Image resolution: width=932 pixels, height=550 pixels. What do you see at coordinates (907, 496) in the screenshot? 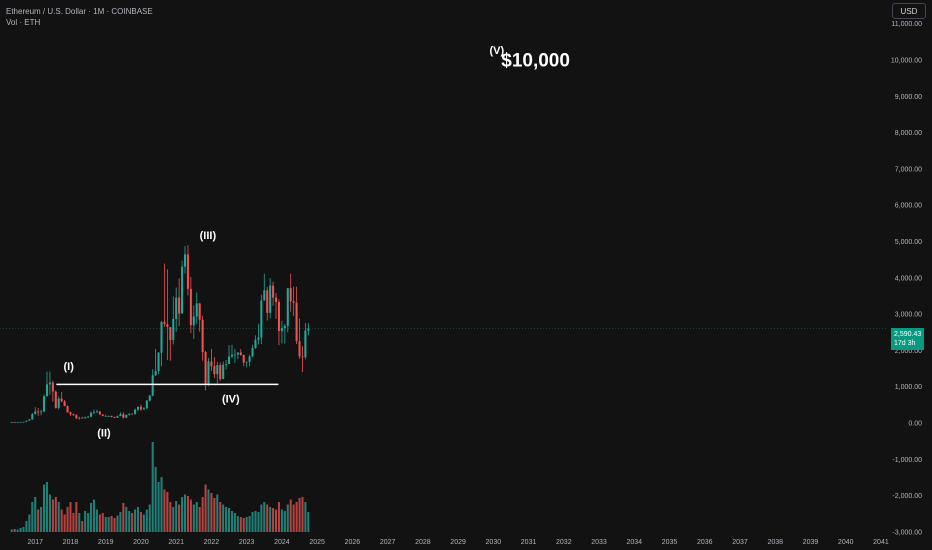
I see `price-tick-label: -2,000.00` at bounding box center [907, 496].